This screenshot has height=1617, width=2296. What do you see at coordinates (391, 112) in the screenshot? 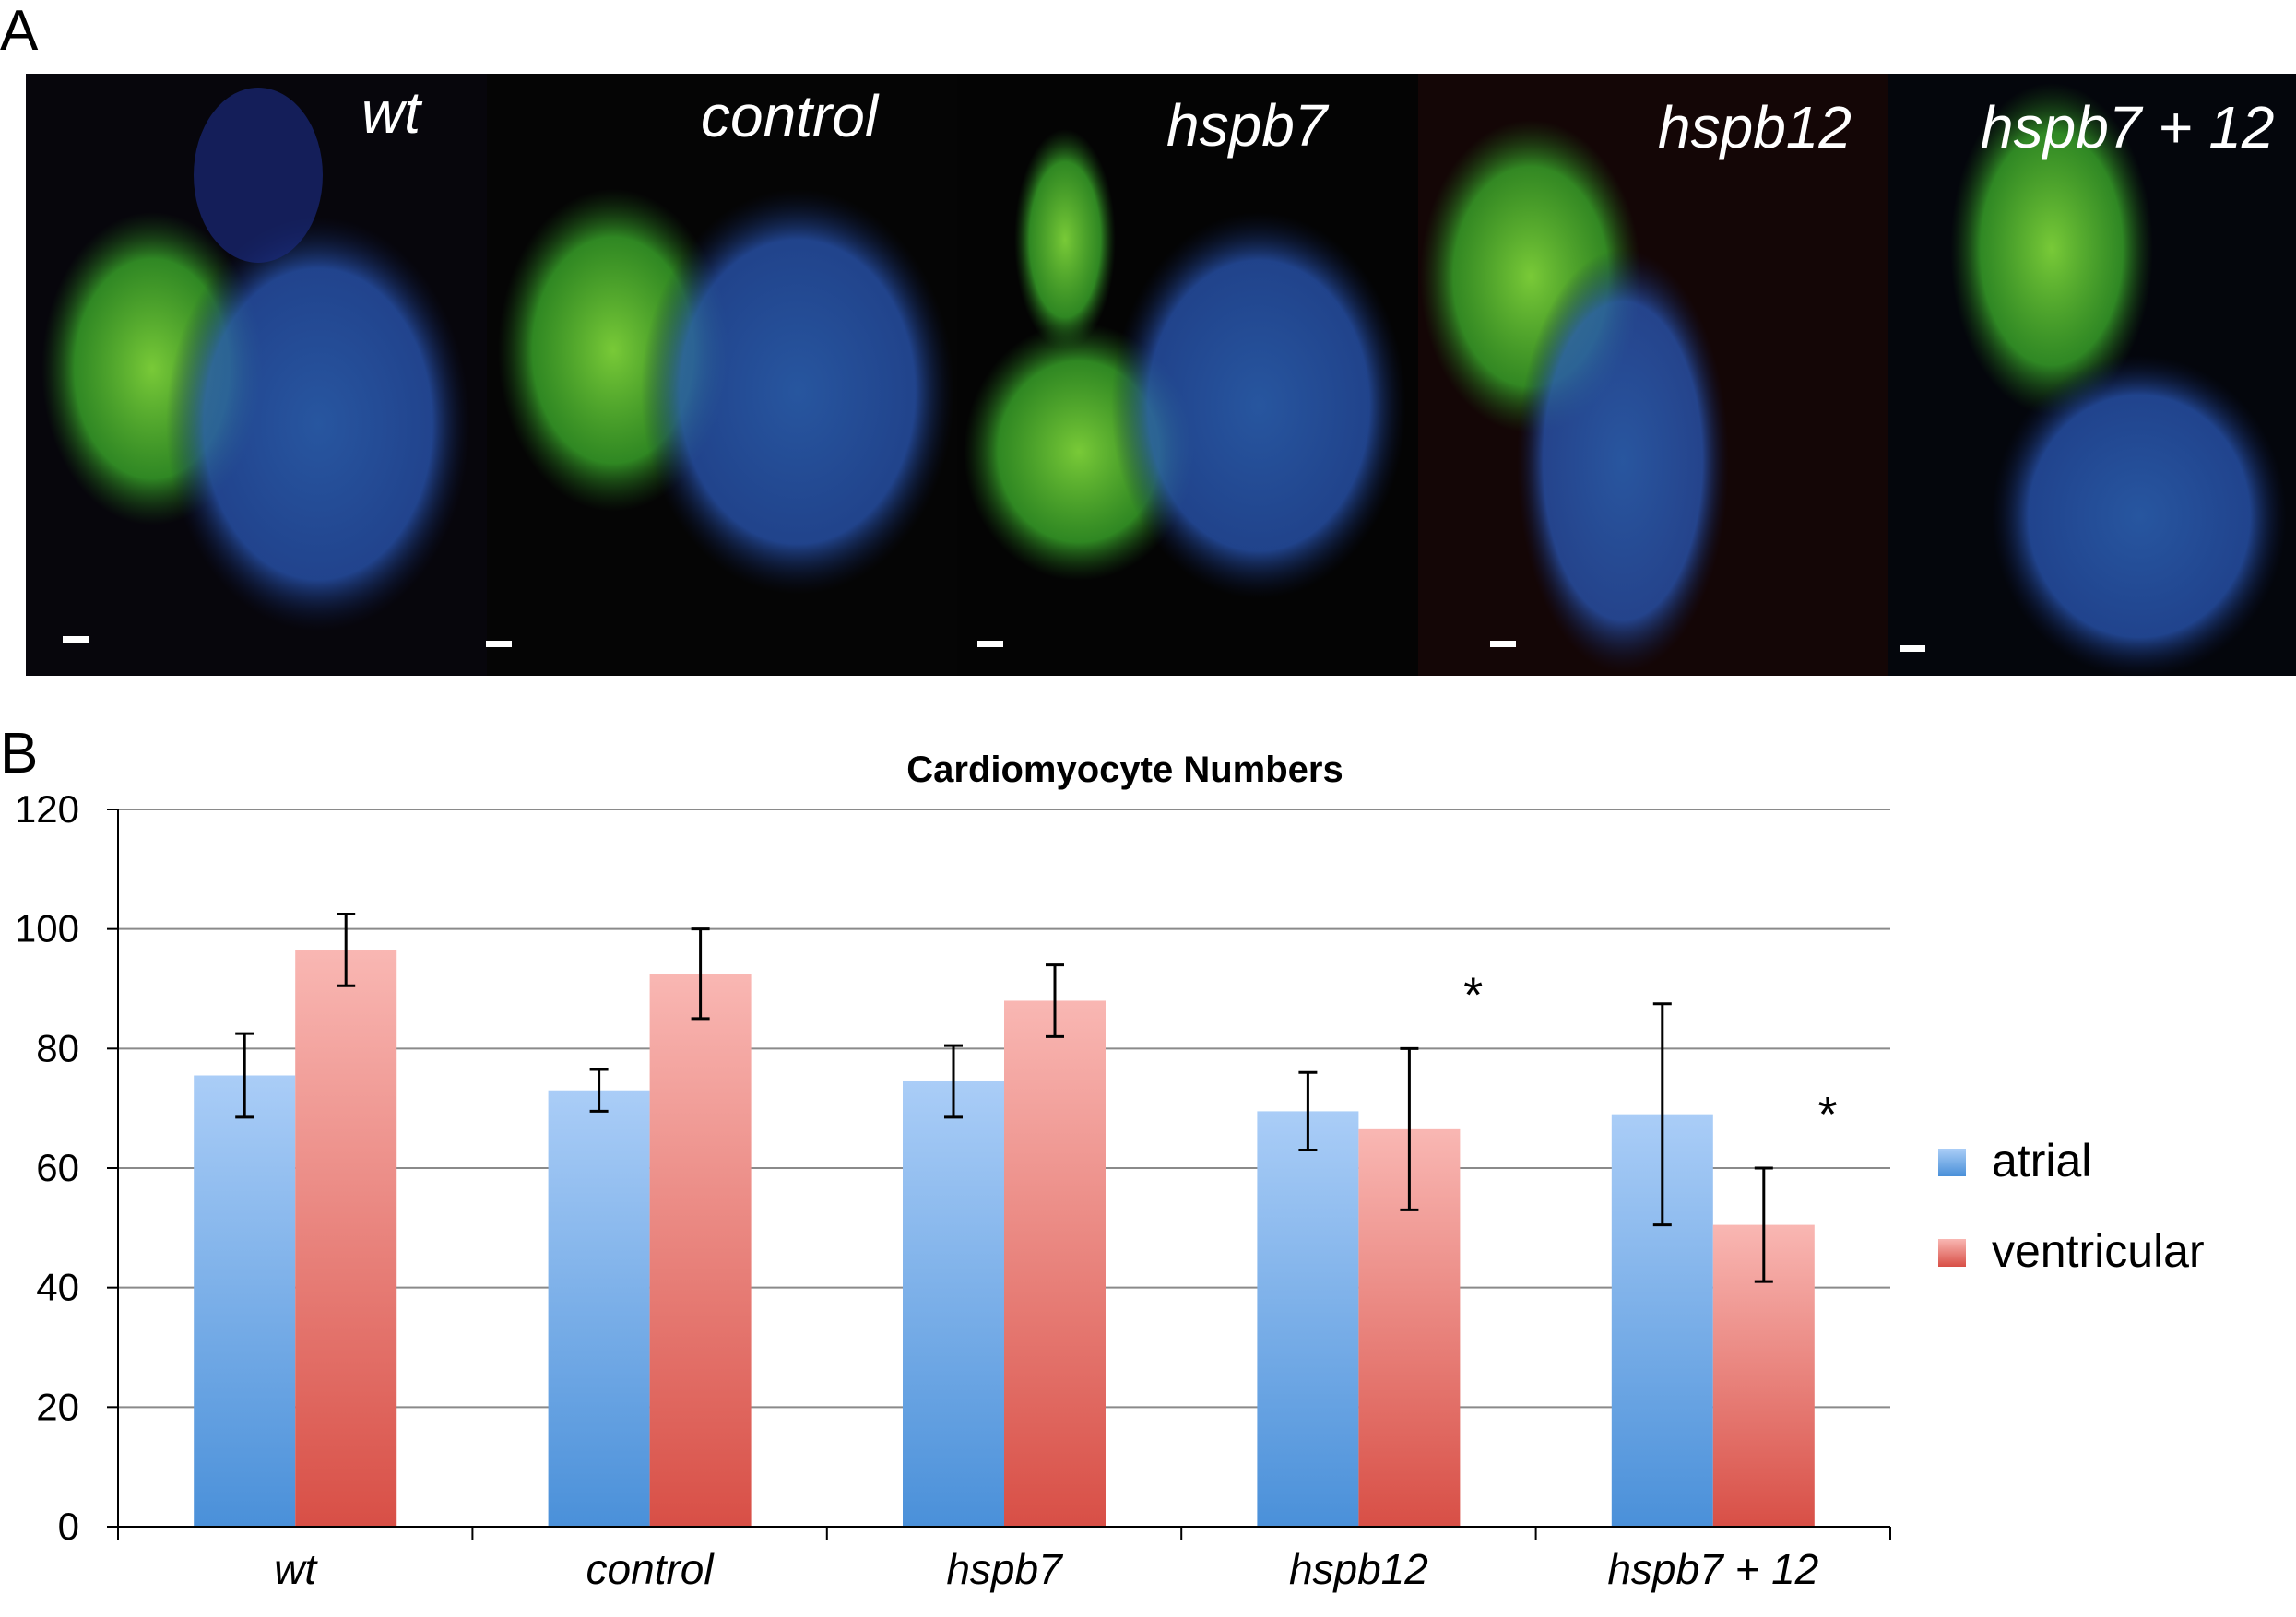
I see `micrograph-label-wt: wt` at bounding box center [391, 112].